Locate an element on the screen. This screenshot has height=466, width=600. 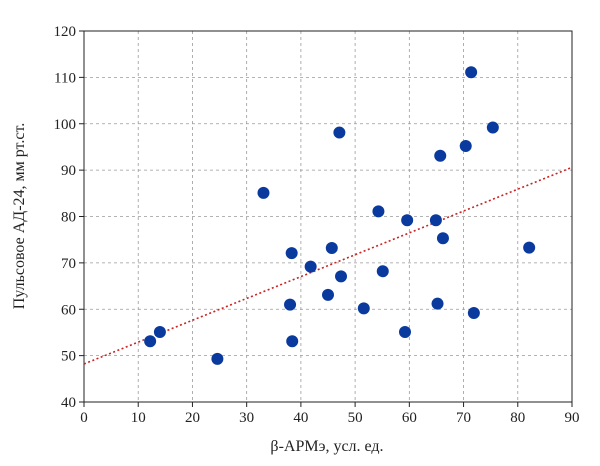
x-tick-label: 10 is located at coordinates (138, 418).